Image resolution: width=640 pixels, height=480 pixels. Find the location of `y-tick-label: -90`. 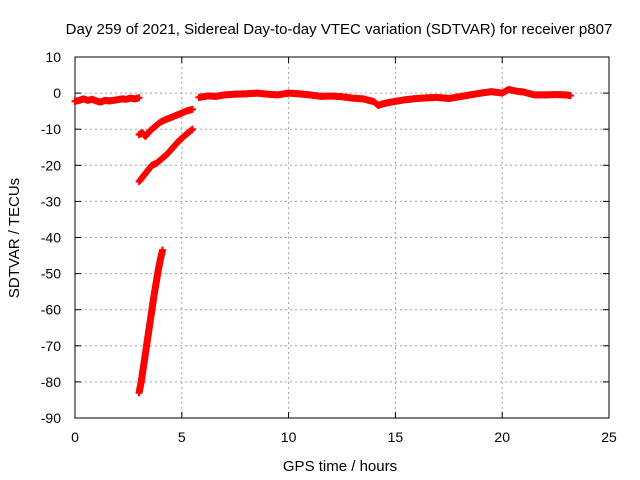

y-tick-label: -90 is located at coordinates (51, 418).